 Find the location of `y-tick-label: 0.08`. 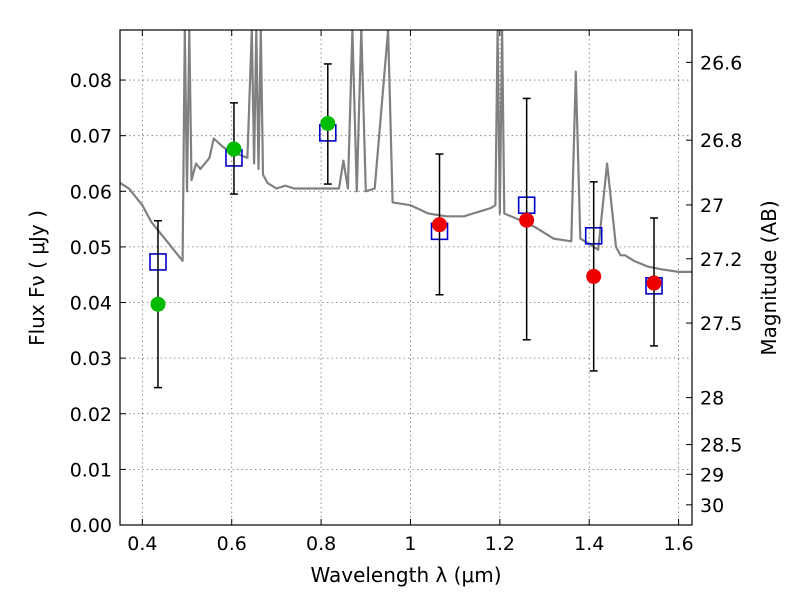

y-tick-label: 0.08 is located at coordinates (91, 81).